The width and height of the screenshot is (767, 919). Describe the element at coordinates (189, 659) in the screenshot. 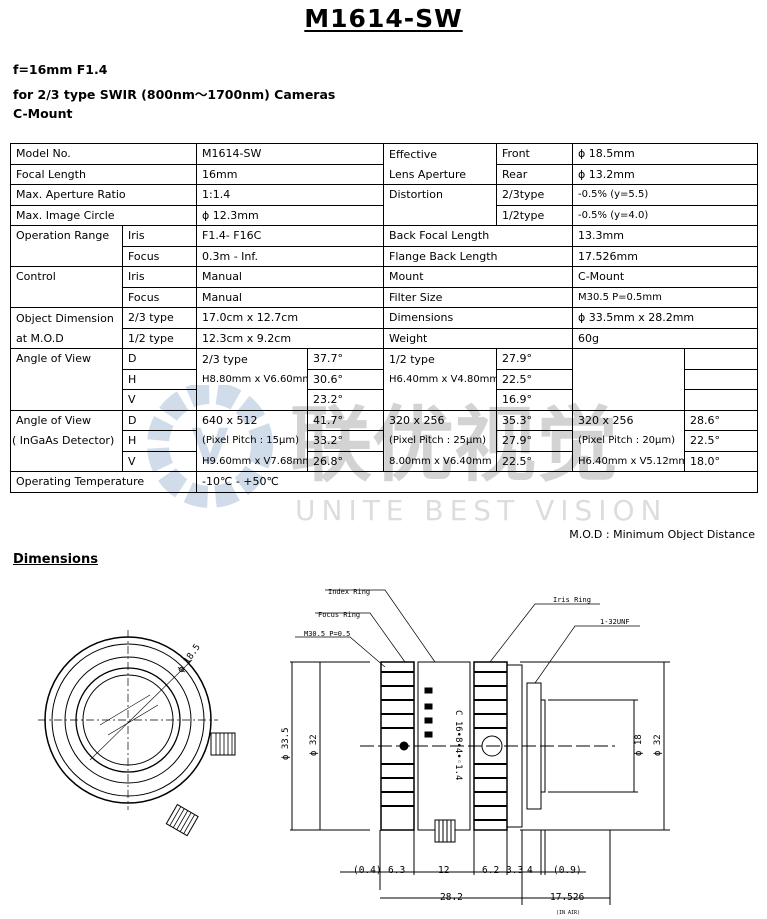

I see `front-dia-label: ϕ 18.5` at that location.